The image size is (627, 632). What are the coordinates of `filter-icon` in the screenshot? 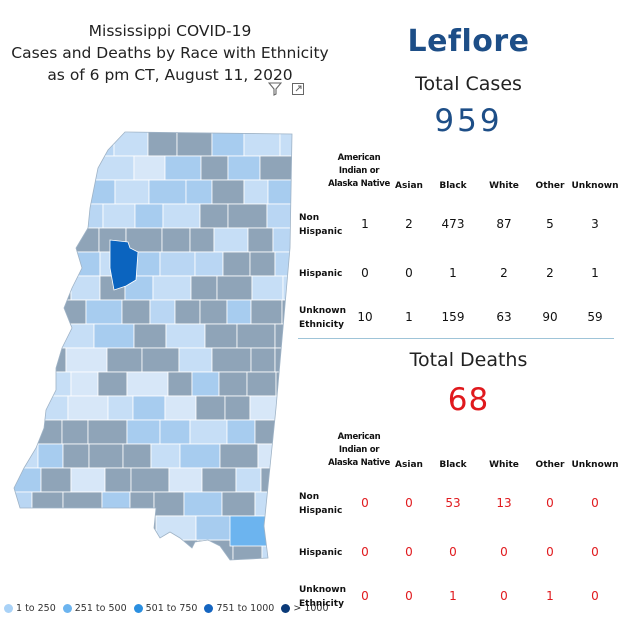 It's located at (275, 89).